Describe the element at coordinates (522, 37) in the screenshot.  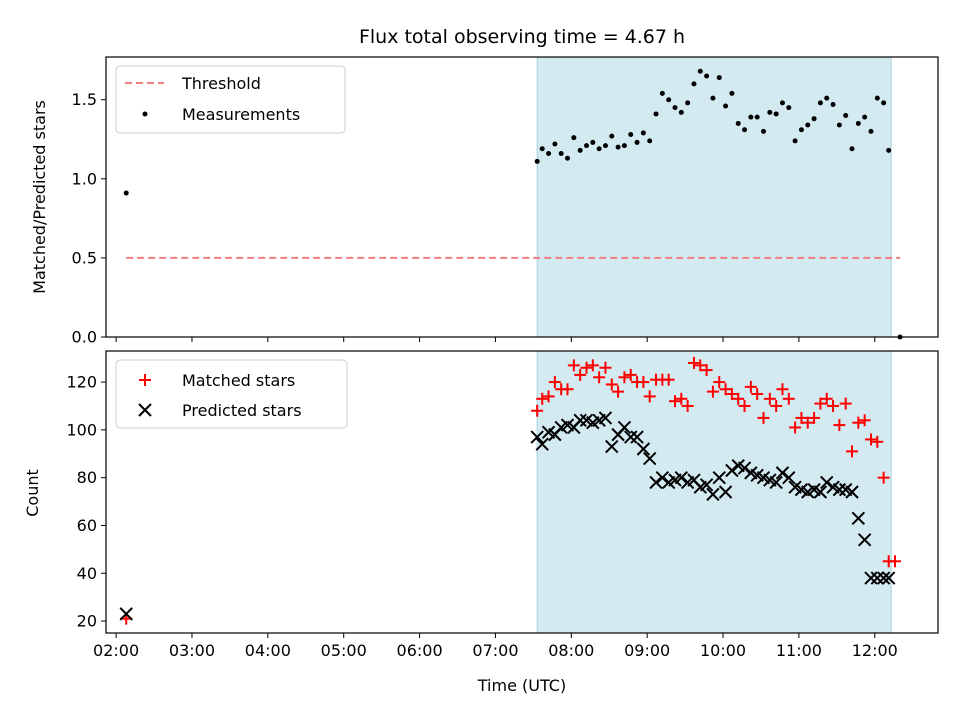
I see `chart-title: Flux total observing time = 4.67 h` at that location.